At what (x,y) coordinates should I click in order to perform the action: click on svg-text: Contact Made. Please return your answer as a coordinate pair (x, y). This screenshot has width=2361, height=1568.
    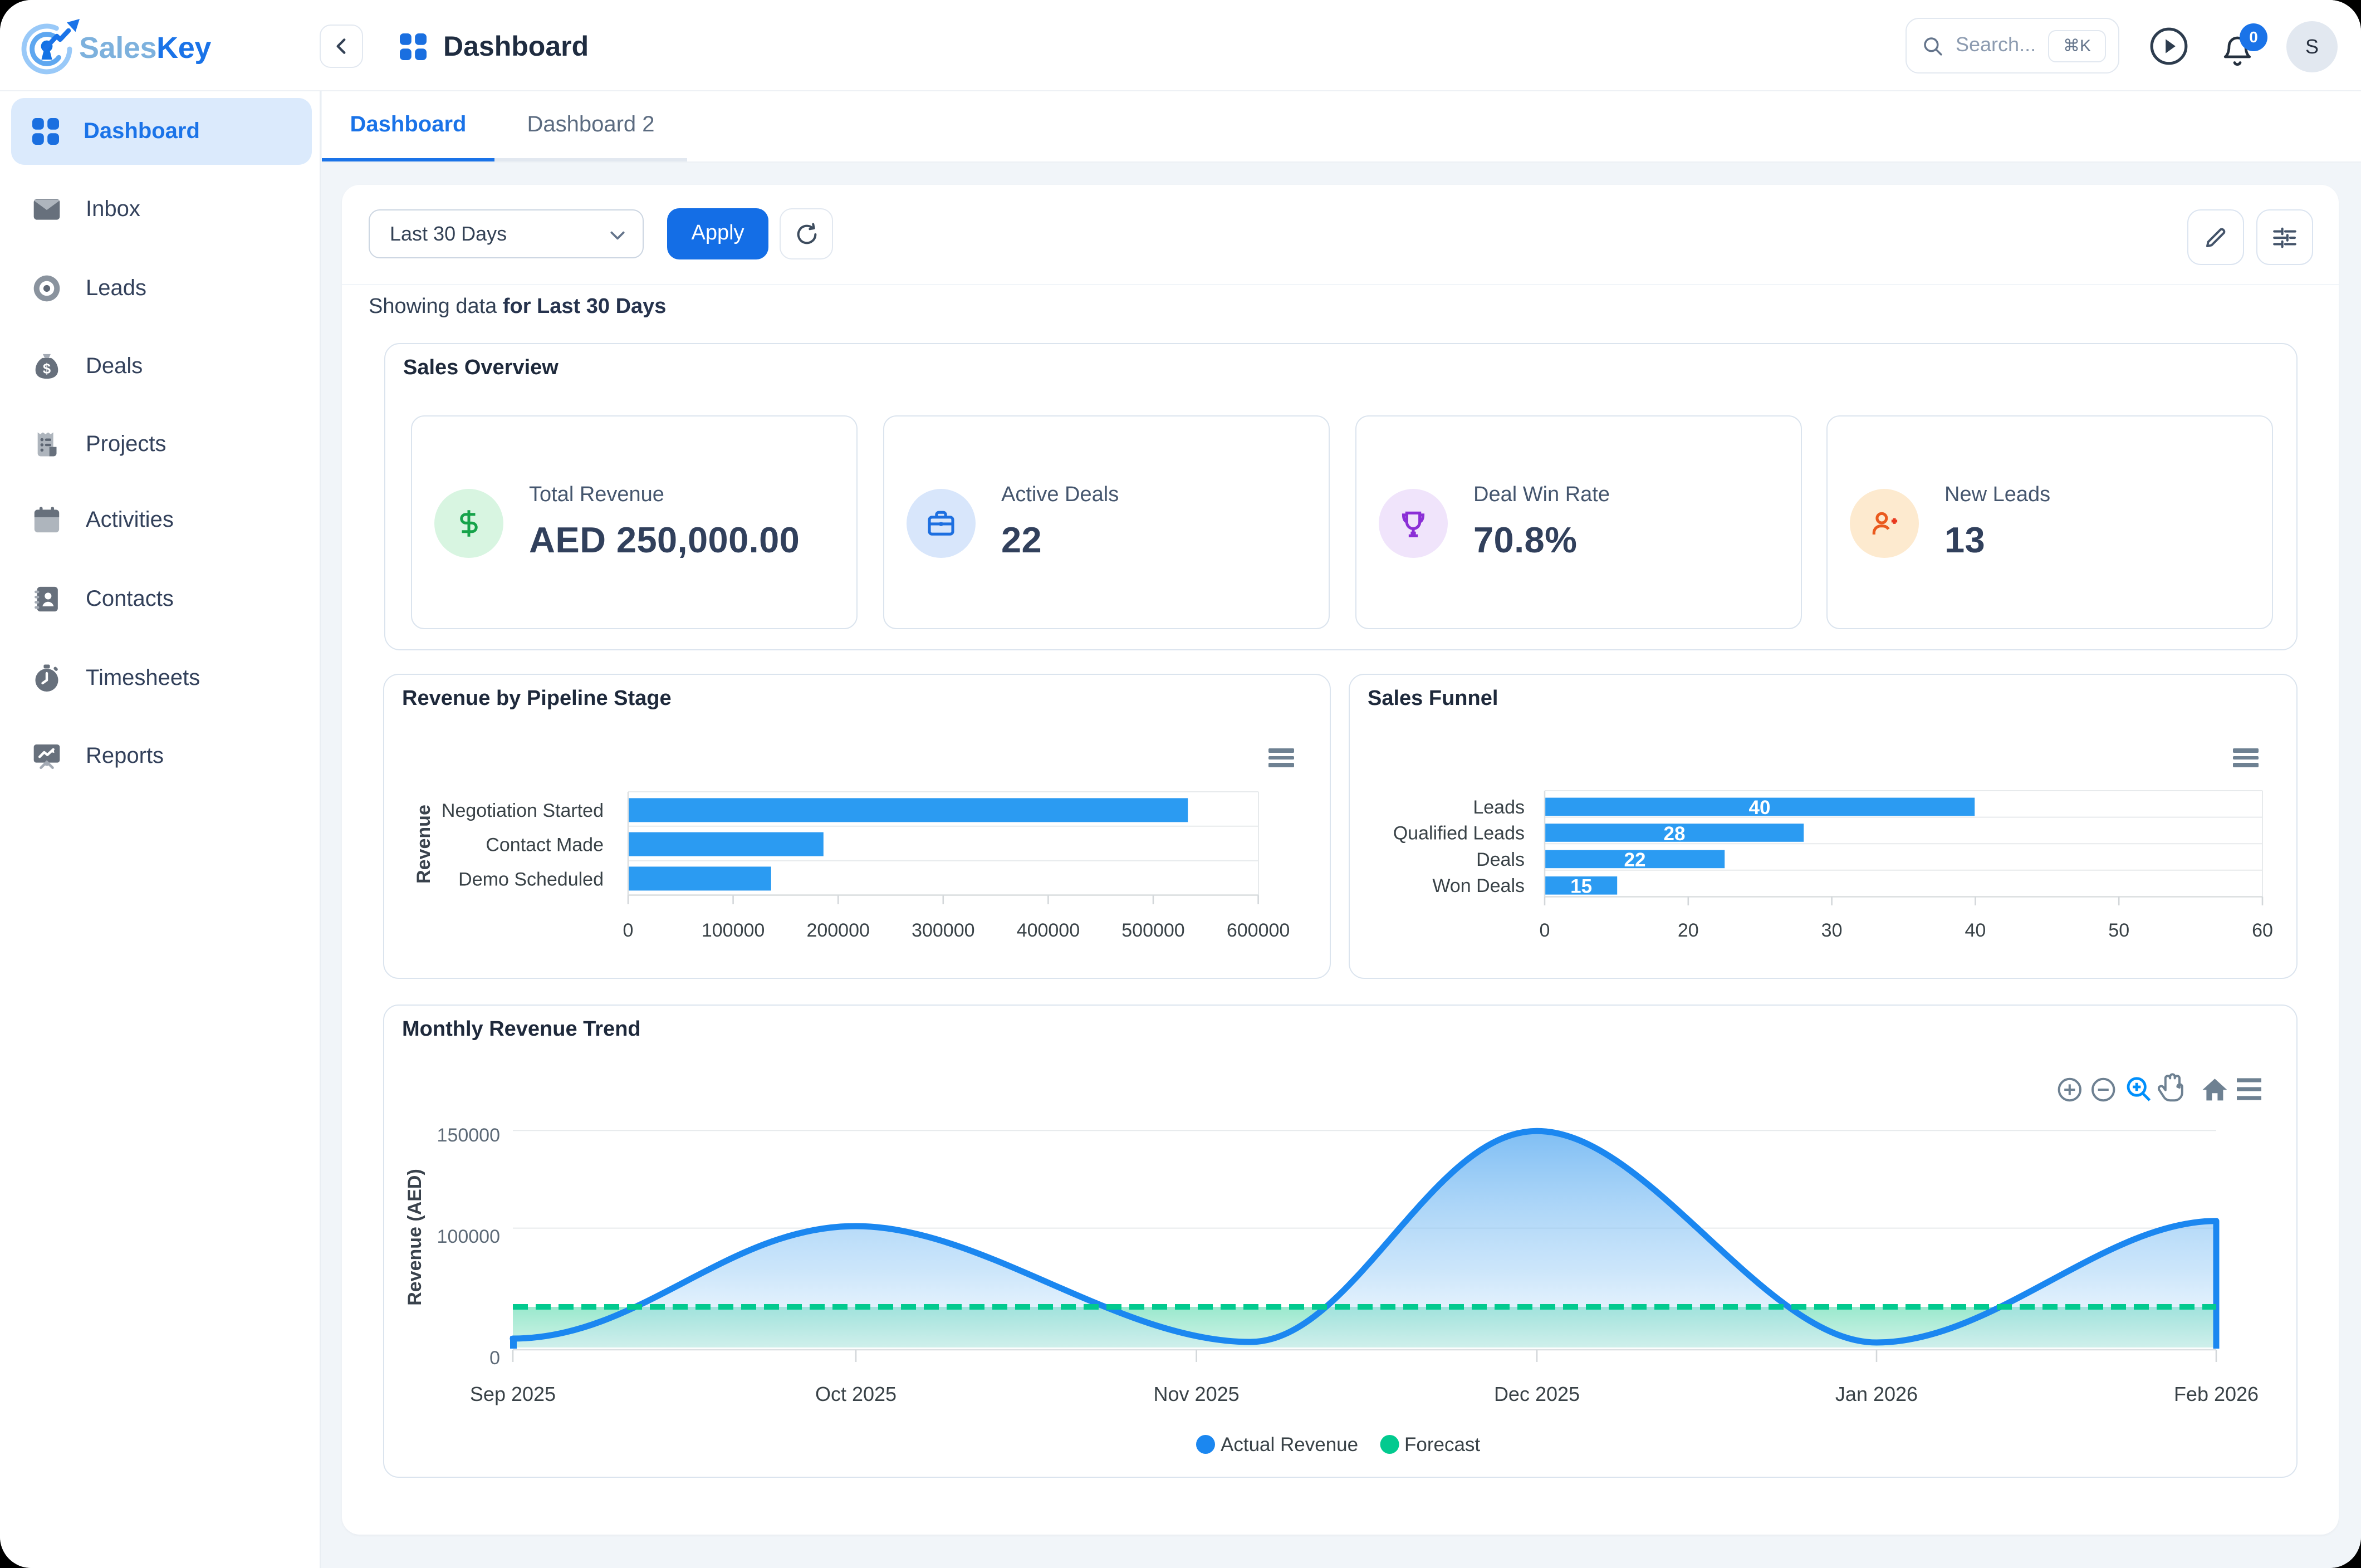
    Looking at the image, I should click on (545, 845).